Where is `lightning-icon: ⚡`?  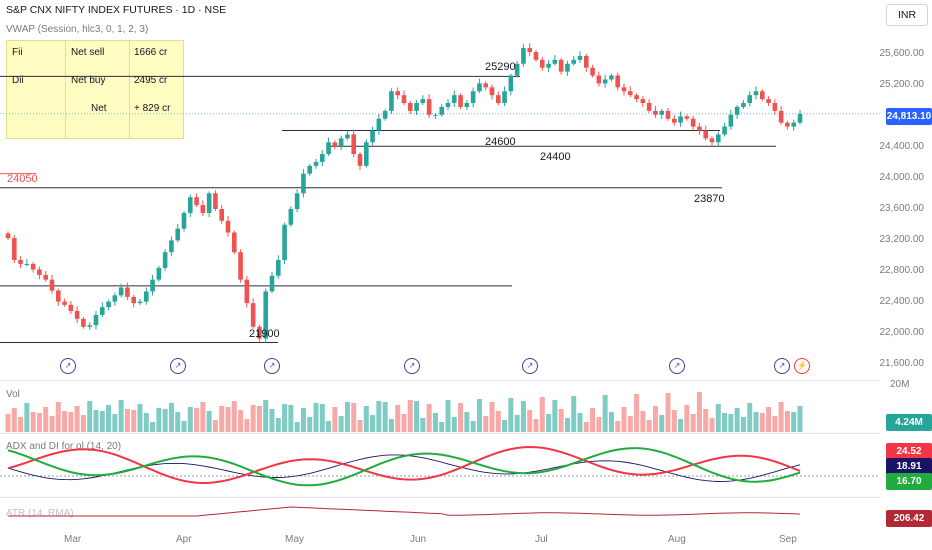
lightning-icon: ⚡ is located at coordinates (802, 366).